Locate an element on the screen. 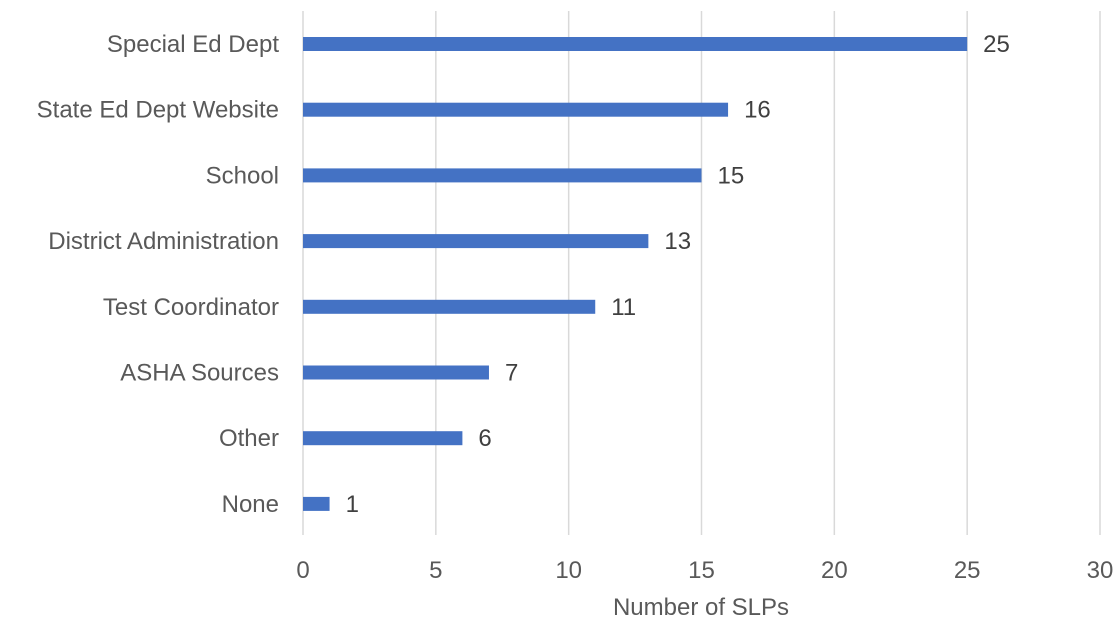 Image resolution: width=1119 pixels, height=618 pixels. data-label: 25 is located at coordinates (996, 44).